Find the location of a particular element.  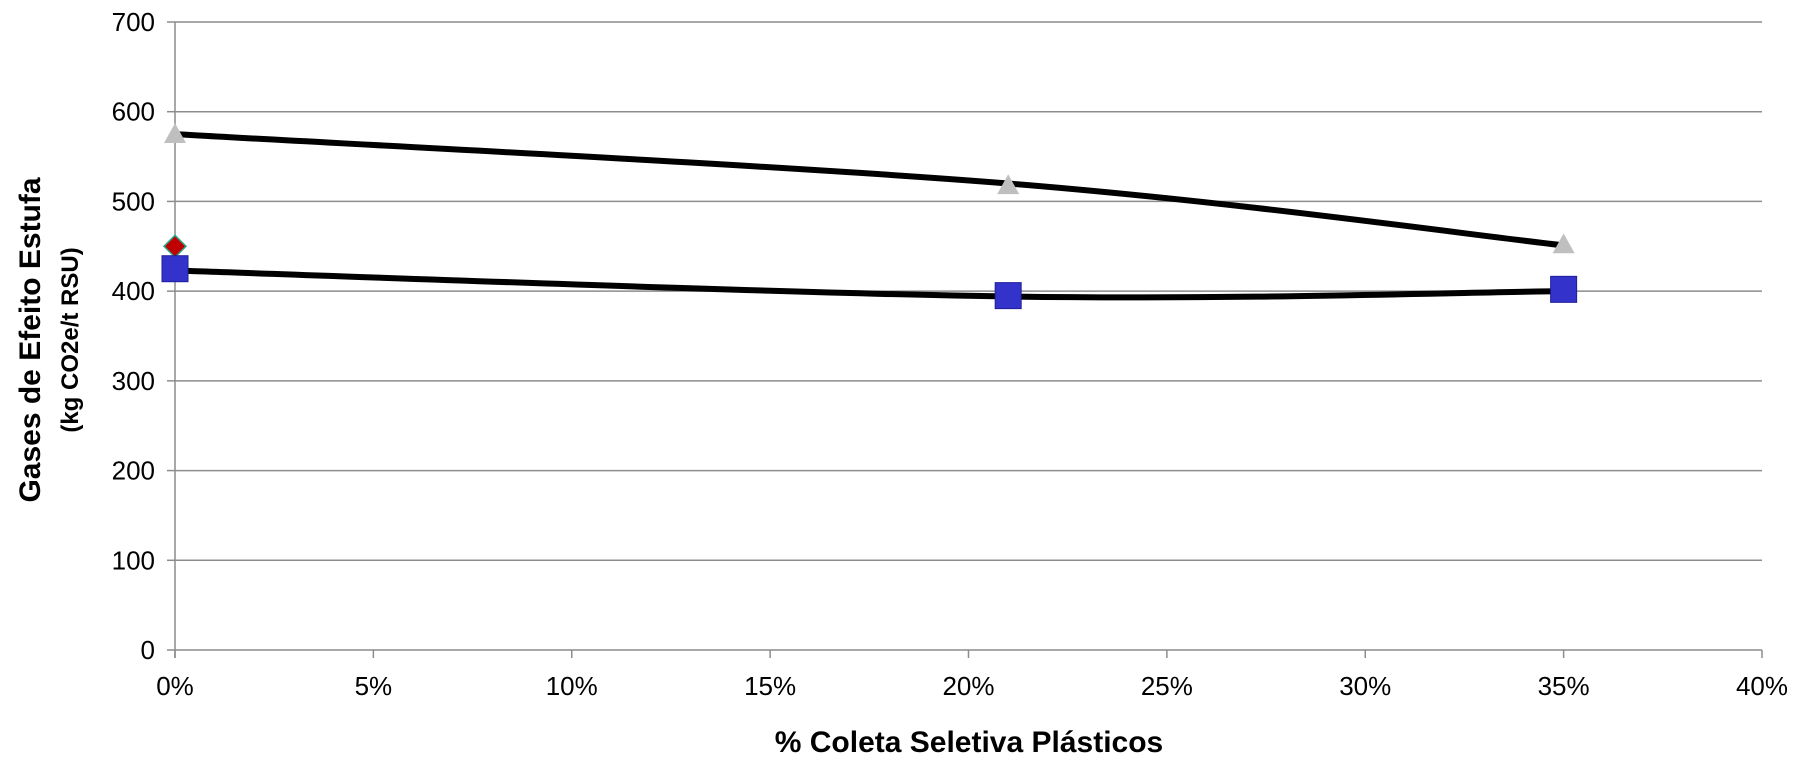

y-tick-label: 700 is located at coordinates (133, 22).